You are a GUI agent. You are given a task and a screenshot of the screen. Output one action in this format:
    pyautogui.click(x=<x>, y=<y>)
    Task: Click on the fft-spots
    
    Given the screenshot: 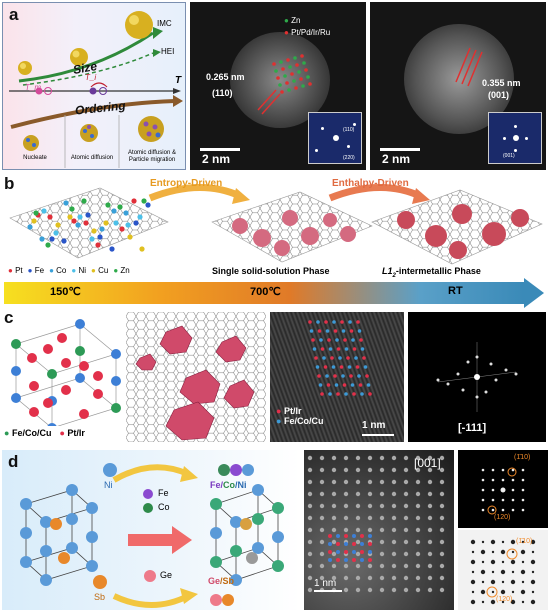 What is the action you would take?
    pyautogui.click(x=477, y=377)
    